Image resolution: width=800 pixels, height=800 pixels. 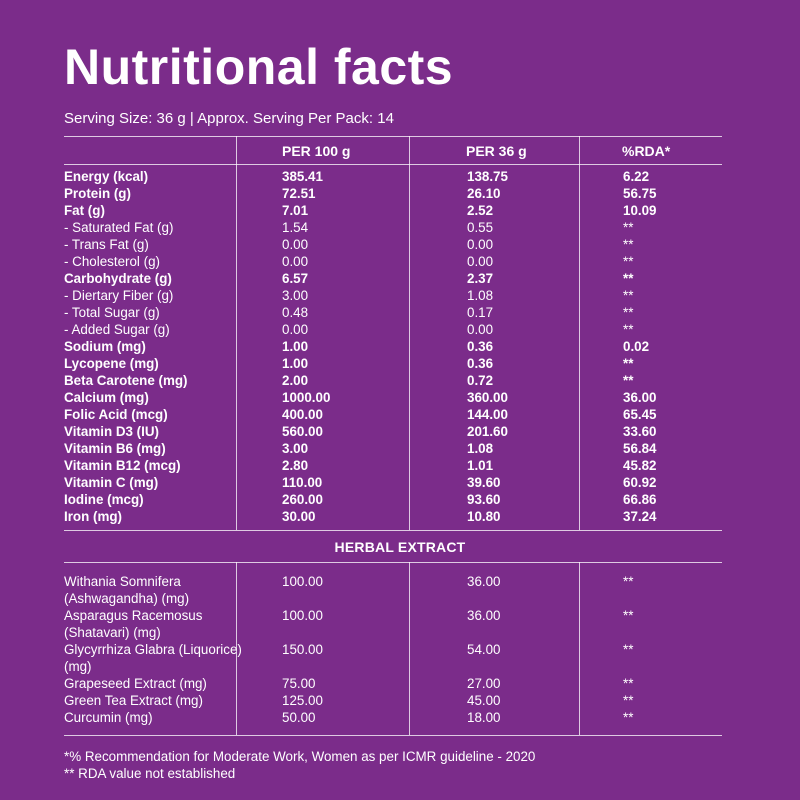 What do you see at coordinates (404, 261) in the screenshot?
I see `table-row: - Cholesterol (g) 0.00 0.00 **` at bounding box center [404, 261].